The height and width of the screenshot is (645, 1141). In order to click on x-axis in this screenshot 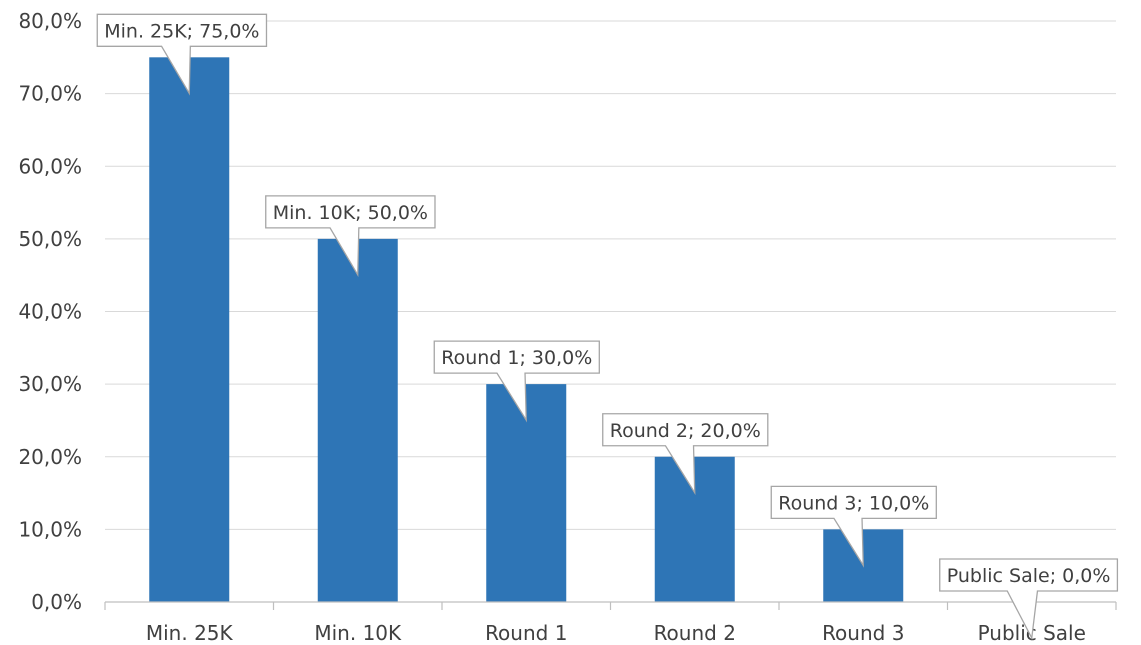, I will do `click(610, 605)`.